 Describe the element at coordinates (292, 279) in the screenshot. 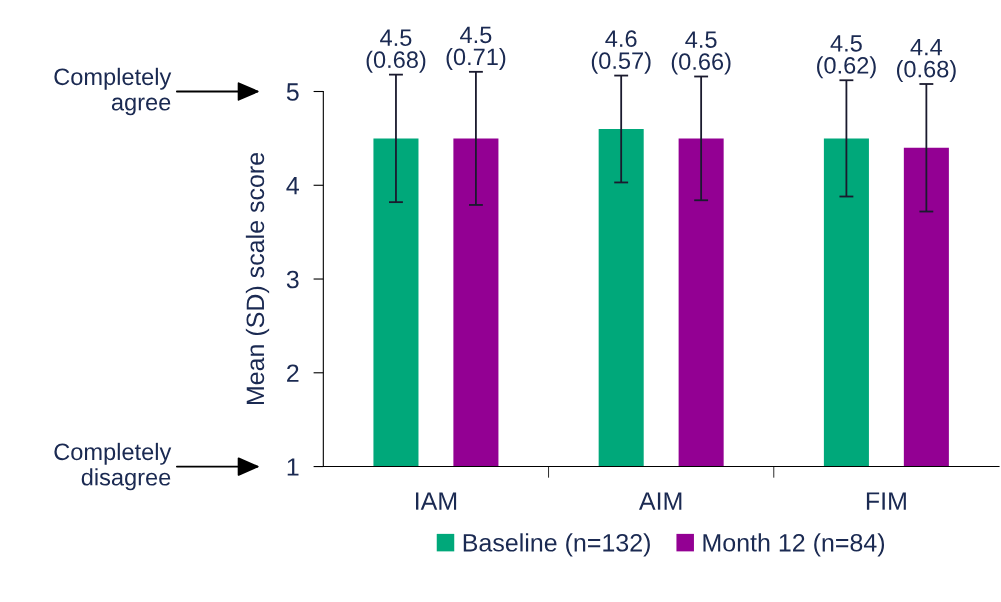

I see `y-tick-label: 3` at that location.